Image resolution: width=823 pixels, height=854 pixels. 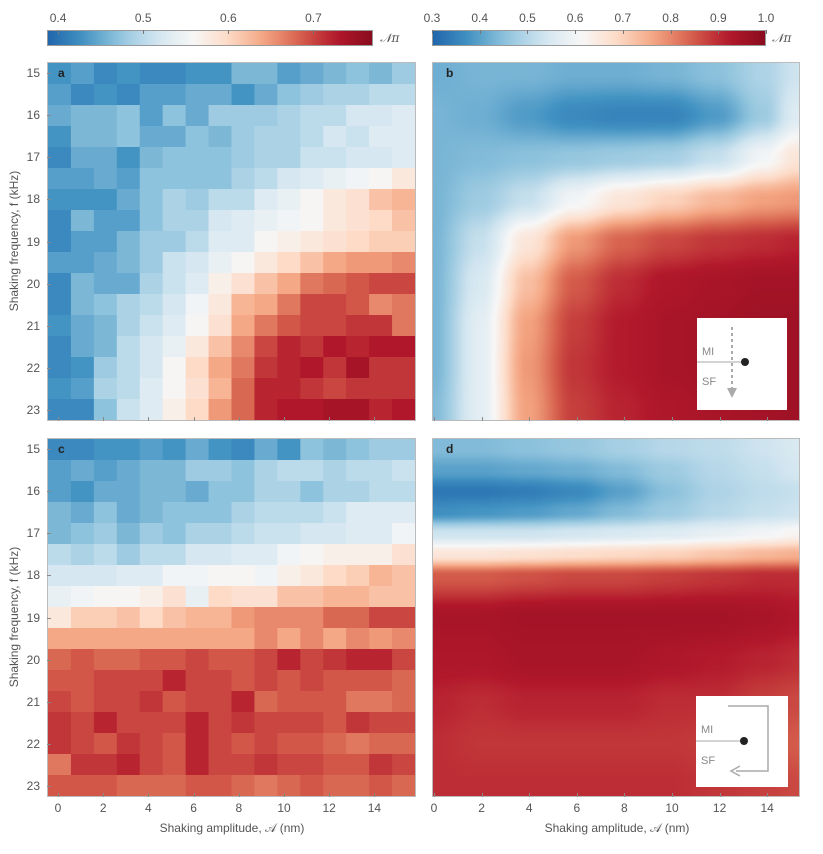 What do you see at coordinates (670, 18) in the screenshot?
I see `colorbar-tick-label: 0.8` at bounding box center [670, 18].